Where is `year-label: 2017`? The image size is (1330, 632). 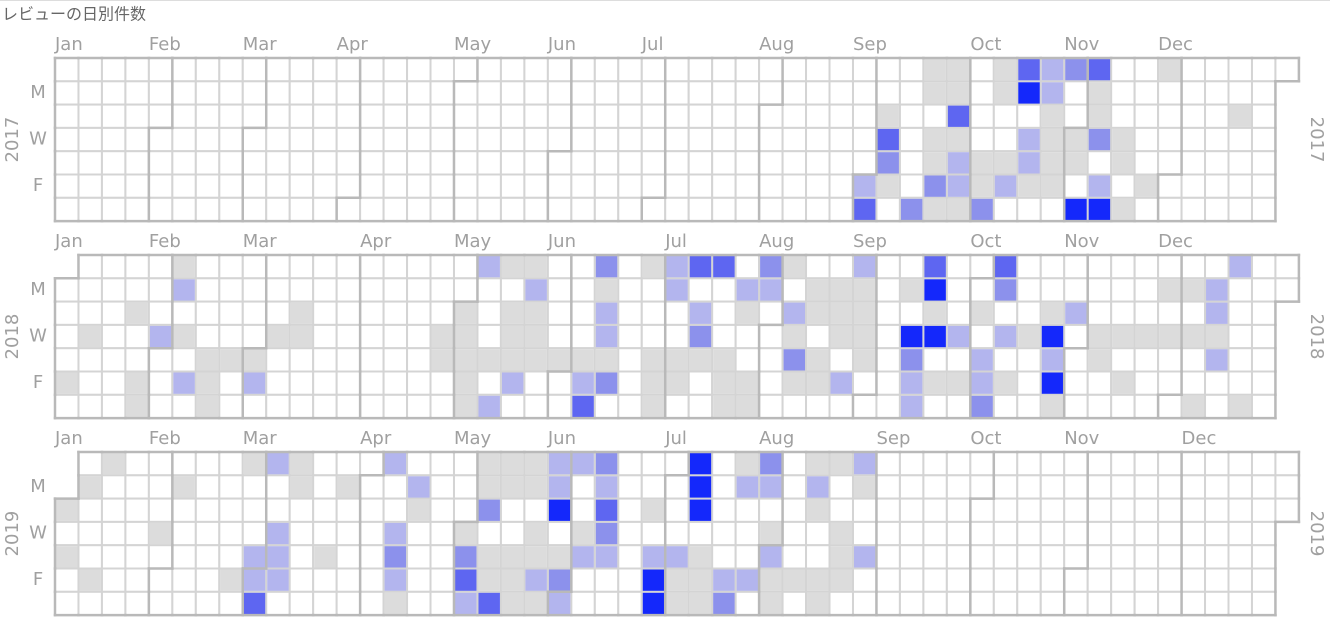 year-label: 2017 is located at coordinates (12, 140).